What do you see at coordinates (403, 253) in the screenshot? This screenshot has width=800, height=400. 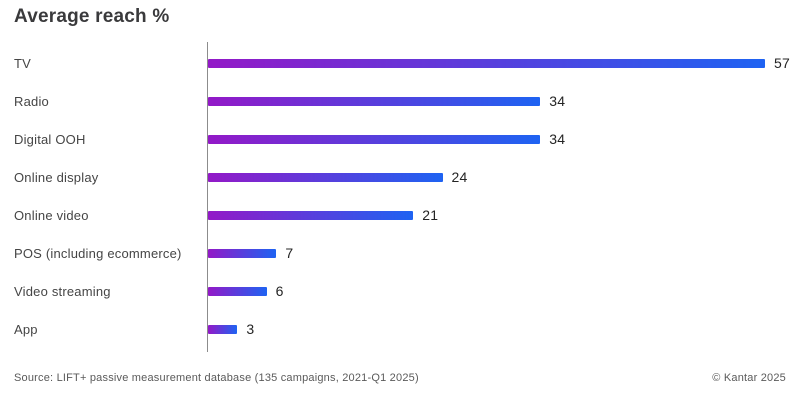 I see `bar-row: POS (including ecommerce) 7` at bounding box center [403, 253].